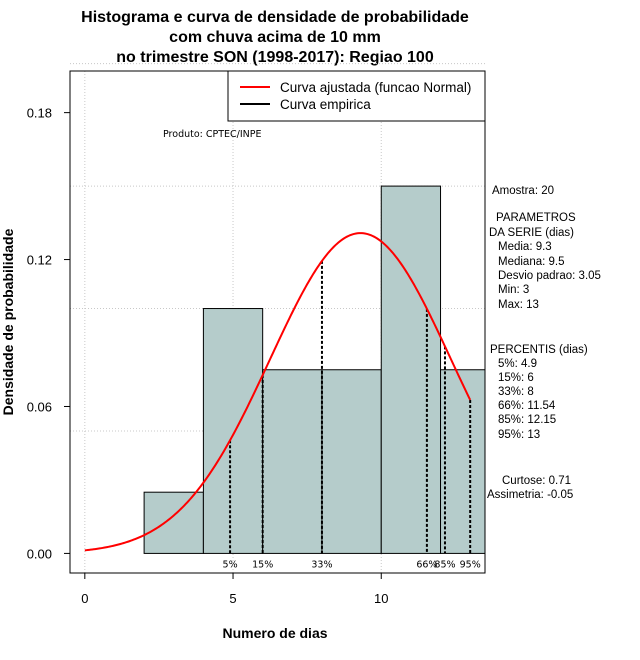 This screenshot has height=660, width=640. Describe the element at coordinates (523, 191) in the screenshot. I see `stat-sample: Amostra: 20` at that location.